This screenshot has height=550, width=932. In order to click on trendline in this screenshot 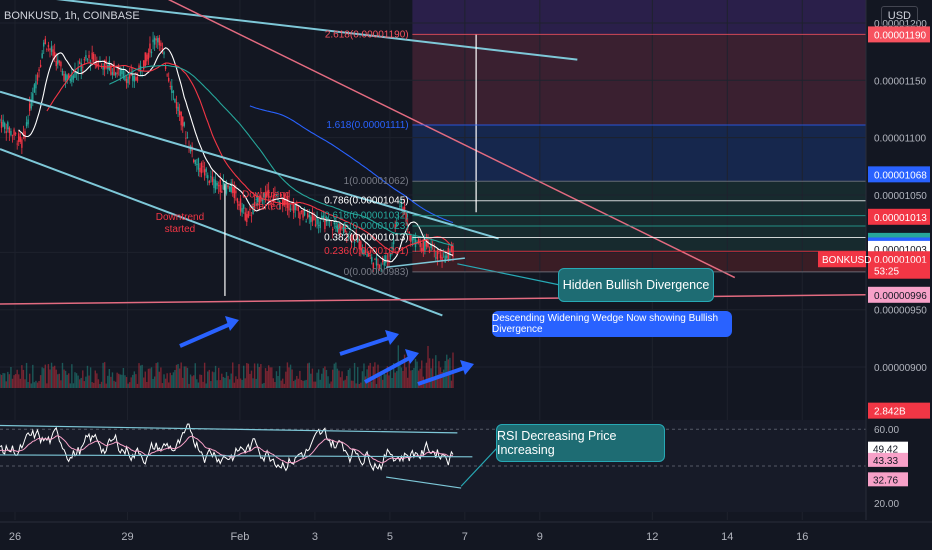, I will do `click(221, 232)`.